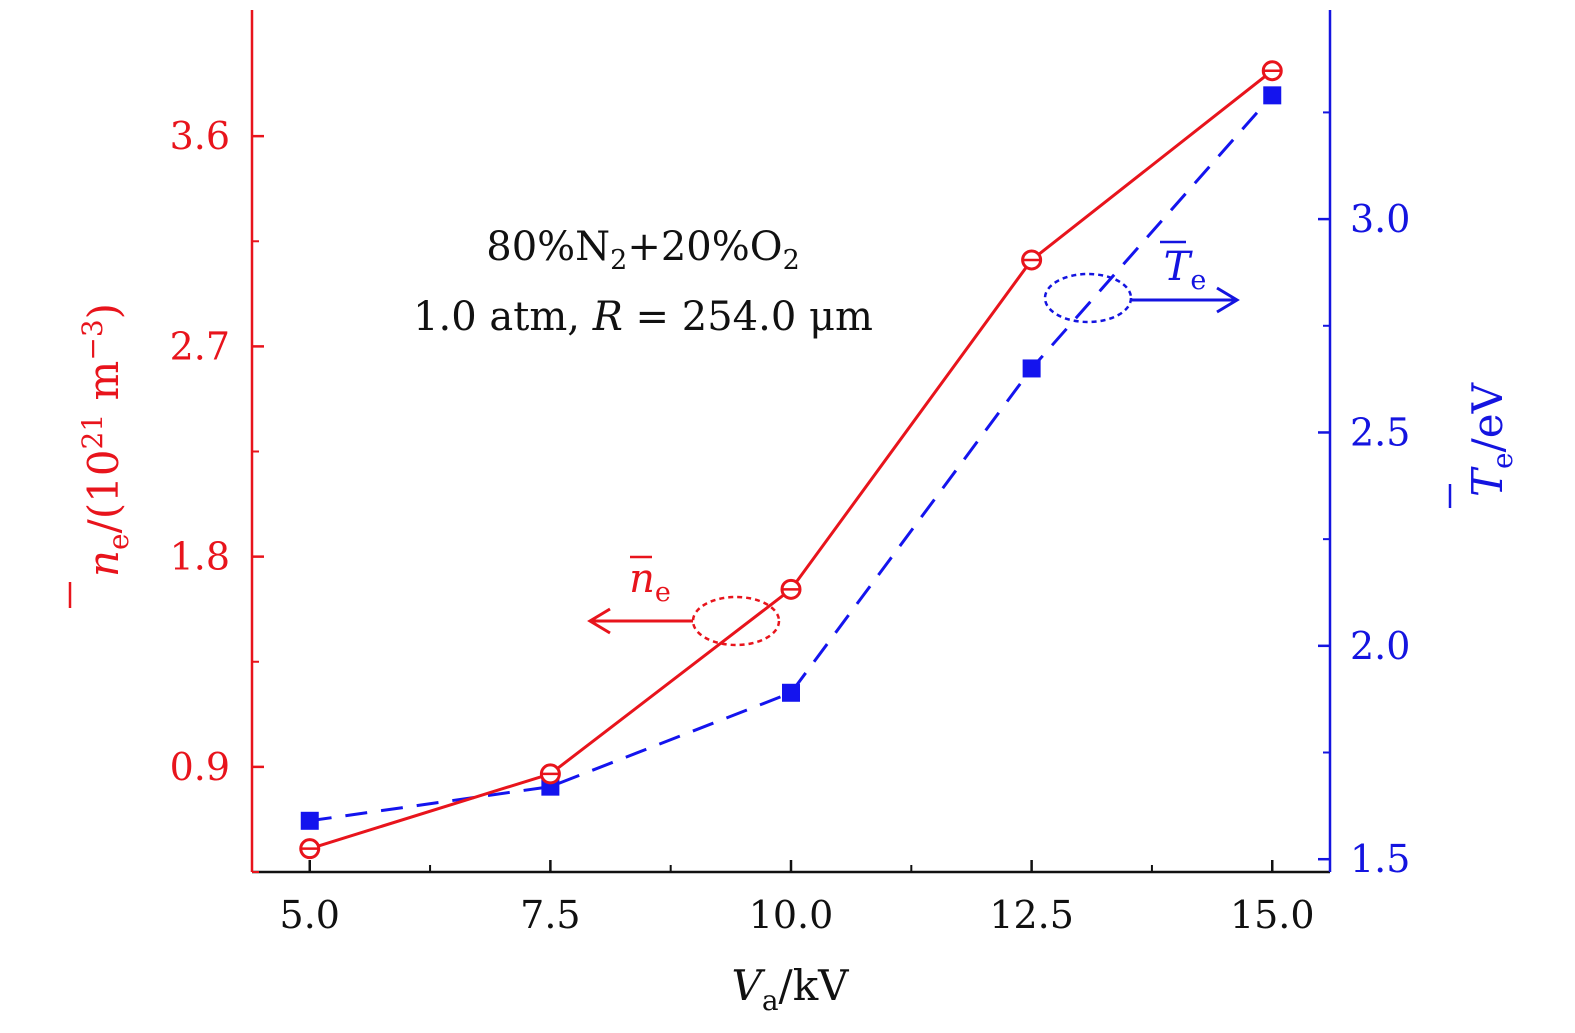 This screenshot has height=1033, width=1575. I want to click on left-y-label-sub: e, so click(118, 541).